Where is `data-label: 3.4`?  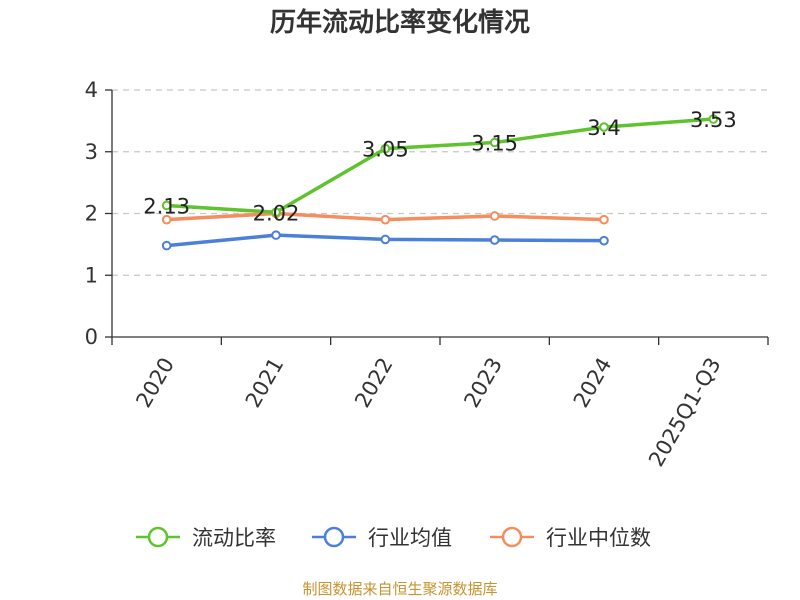
data-label: 3.4 is located at coordinates (603, 128).